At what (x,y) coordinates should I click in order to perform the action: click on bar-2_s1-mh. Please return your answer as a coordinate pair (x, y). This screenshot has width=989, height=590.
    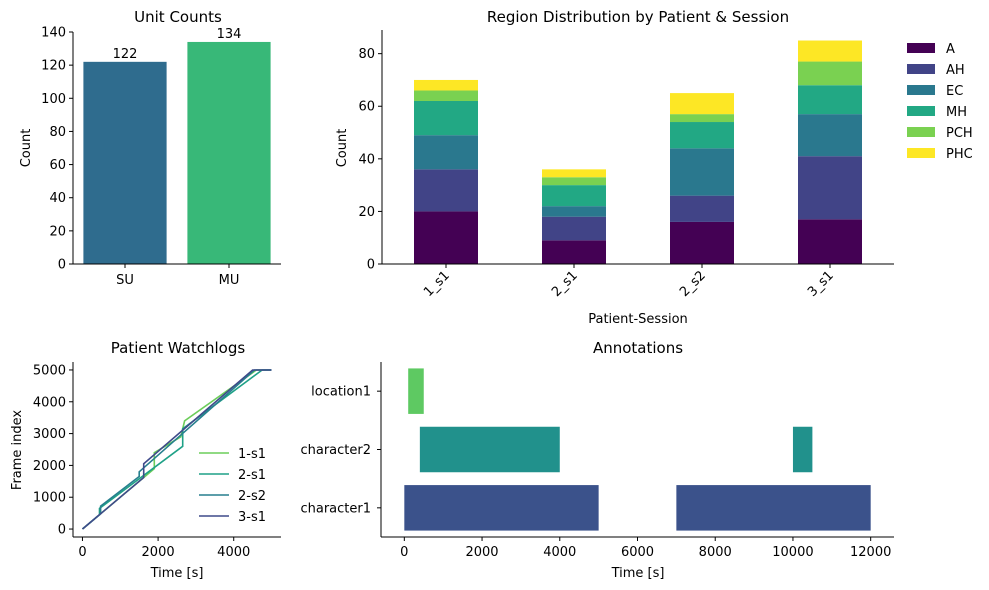
    Looking at the image, I should click on (574, 196).